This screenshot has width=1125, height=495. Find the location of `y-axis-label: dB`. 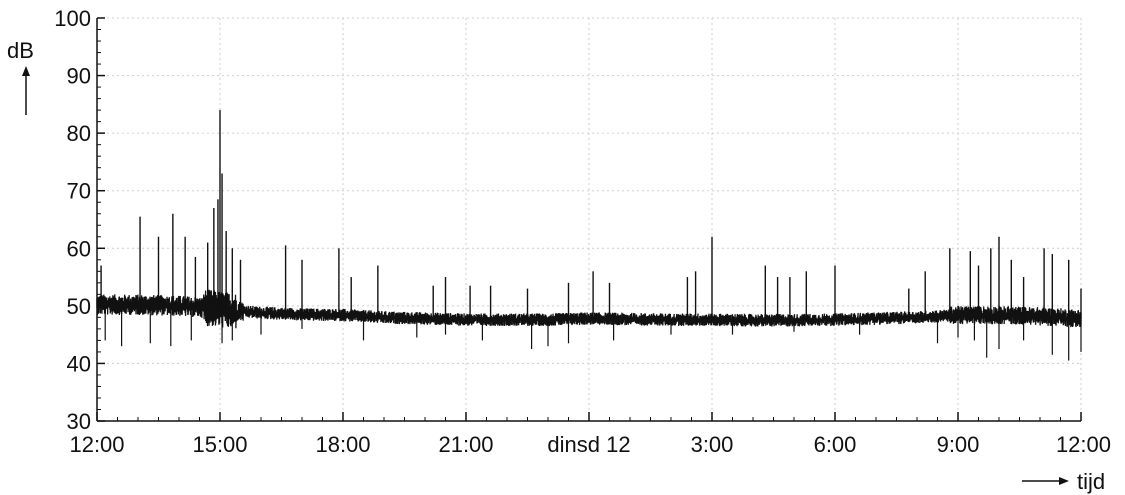

y-axis-label: dB is located at coordinates (20, 50).